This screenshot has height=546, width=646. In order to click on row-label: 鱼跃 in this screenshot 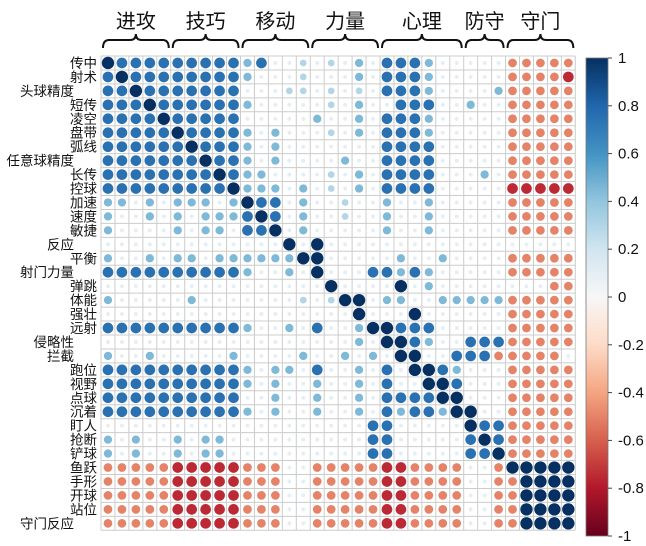, I will do `click(83, 468)`.